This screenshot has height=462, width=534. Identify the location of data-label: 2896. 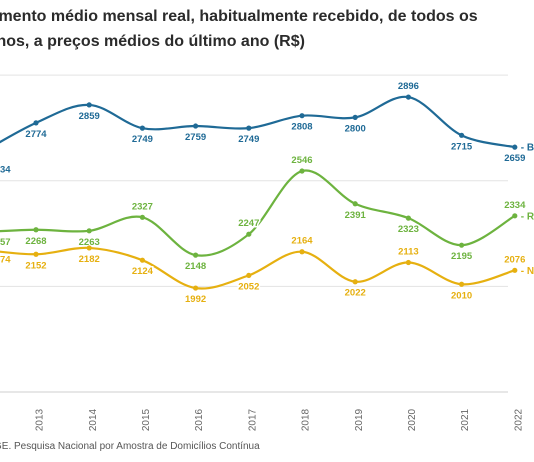
(408, 86).